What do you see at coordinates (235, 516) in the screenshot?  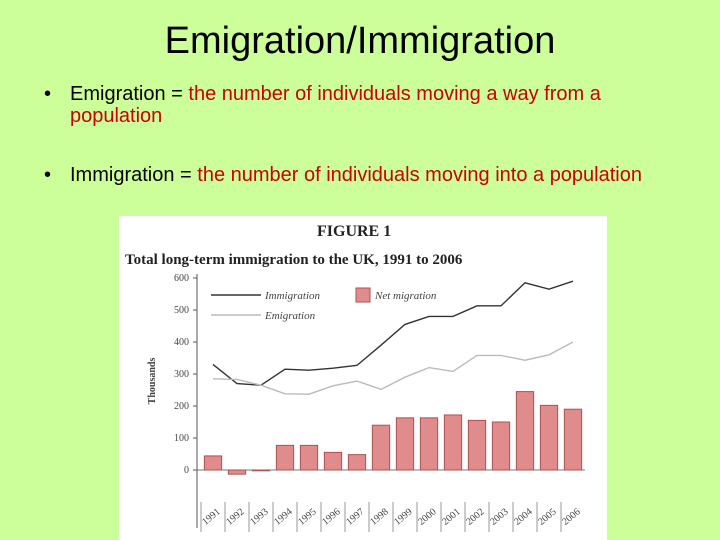 I see `x-tick-label: 1992` at bounding box center [235, 516].